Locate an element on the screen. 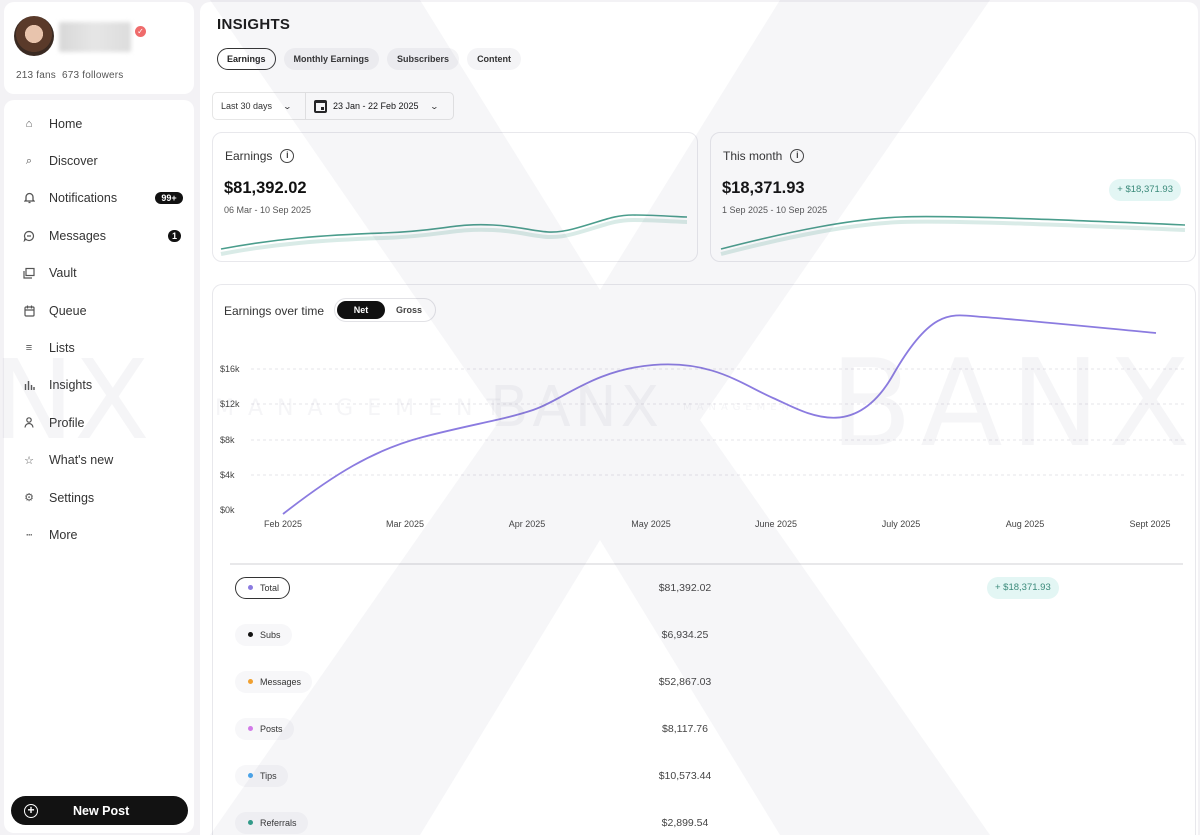 This screenshot has height=835, width=1200. toggle-gross: Gross is located at coordinates (408, 310).